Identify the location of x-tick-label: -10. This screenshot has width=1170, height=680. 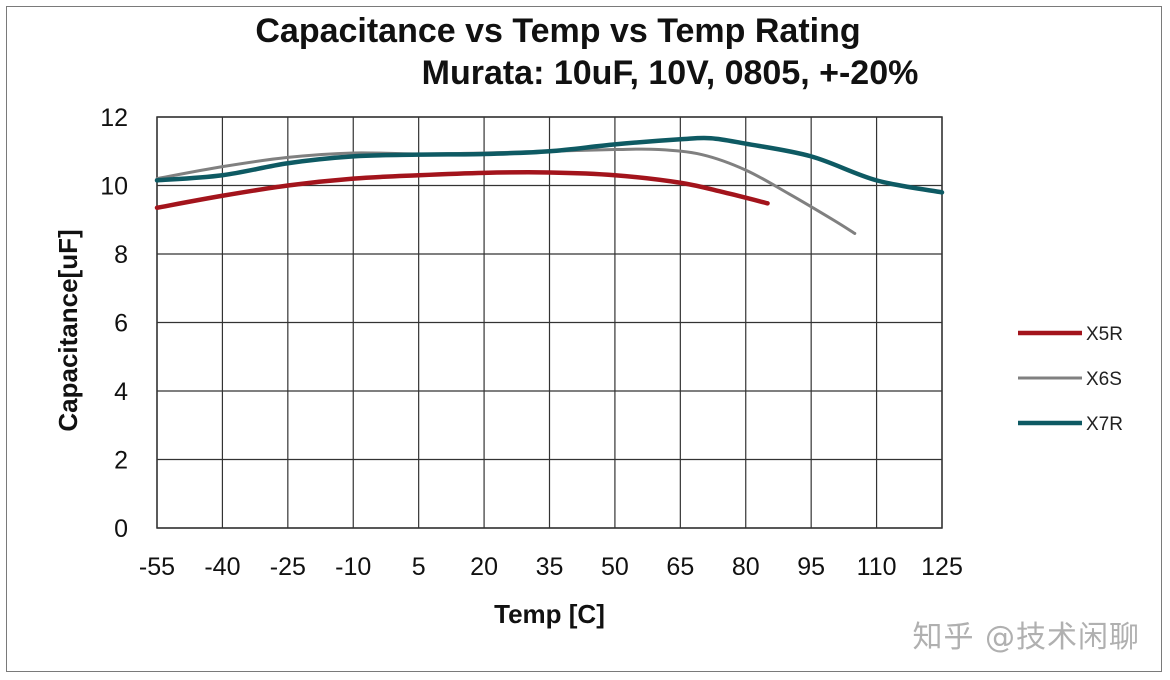
(353, 567).